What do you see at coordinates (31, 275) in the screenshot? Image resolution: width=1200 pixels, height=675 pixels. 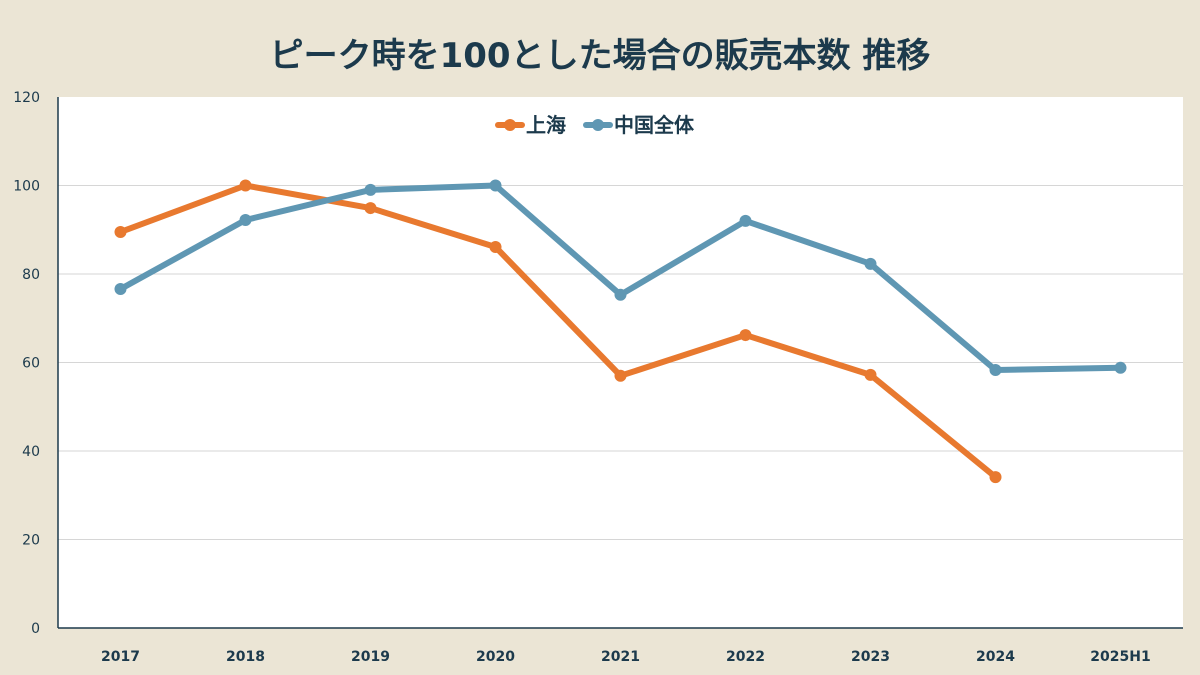 I see `y-tick-label: 80` at bounding box center [31, 275].